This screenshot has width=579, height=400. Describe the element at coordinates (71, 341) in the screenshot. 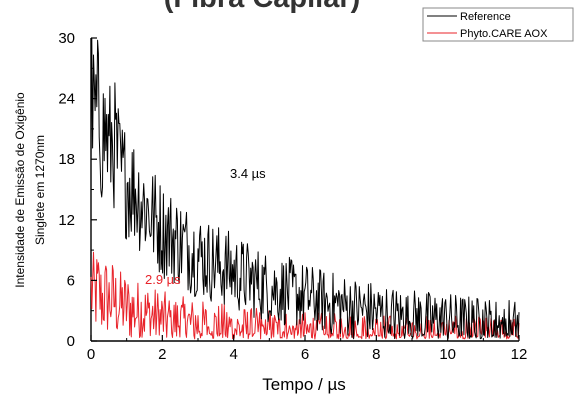

I see `y-tick-label: 0` at that location.